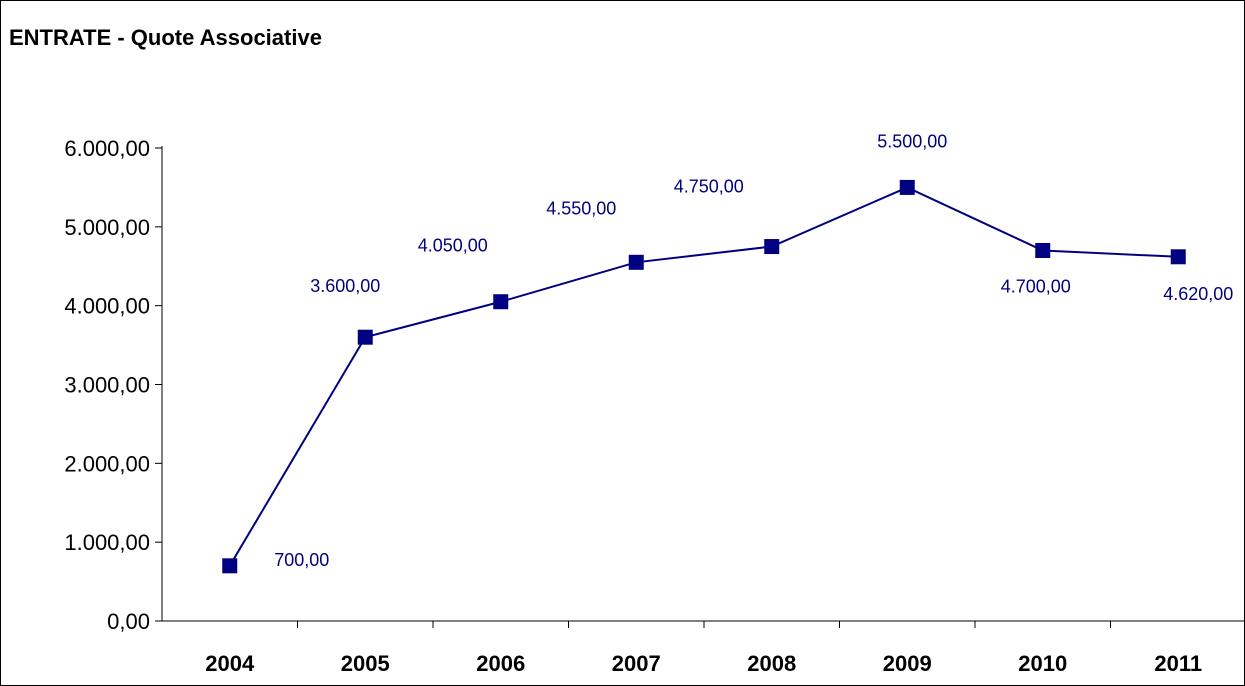  I want to click on x-tick-label: 2011, so click(1178, 663).